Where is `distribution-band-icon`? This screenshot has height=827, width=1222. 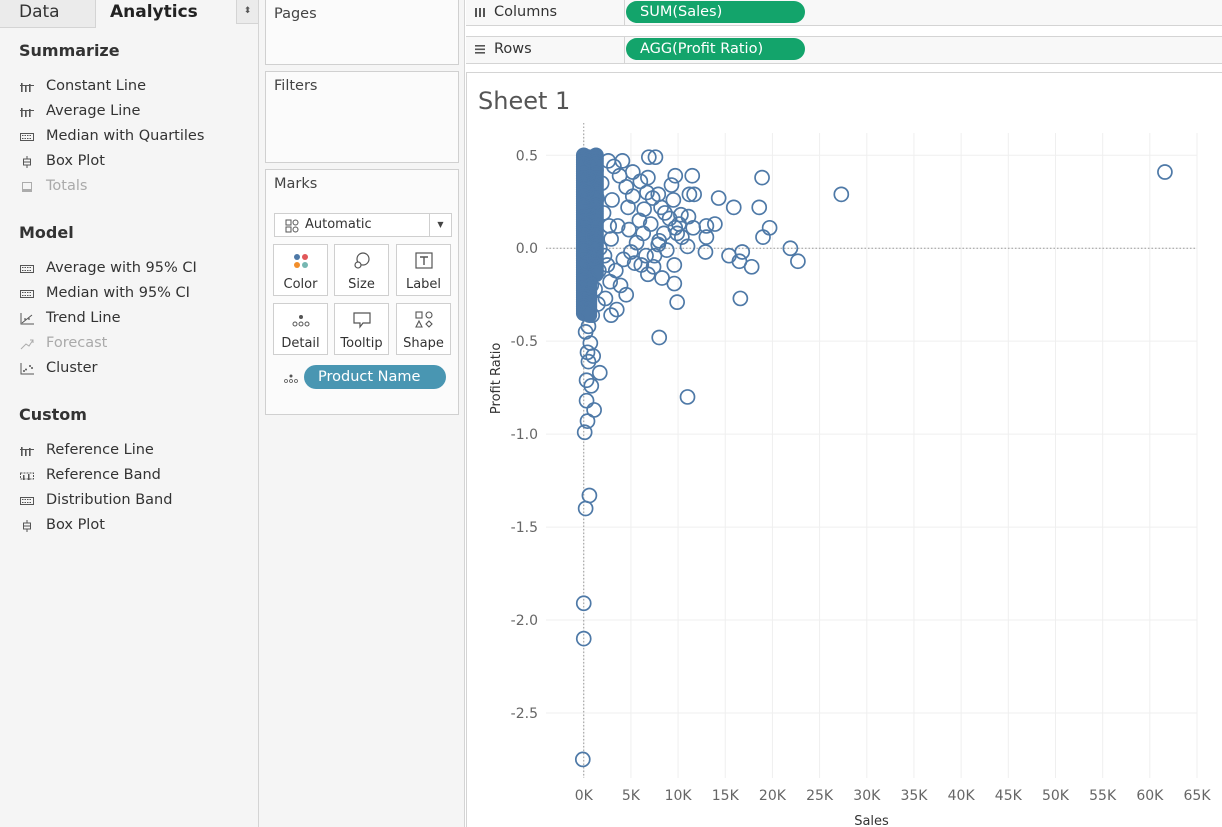
distribution-band-icon is located at coordinates (27, 134).